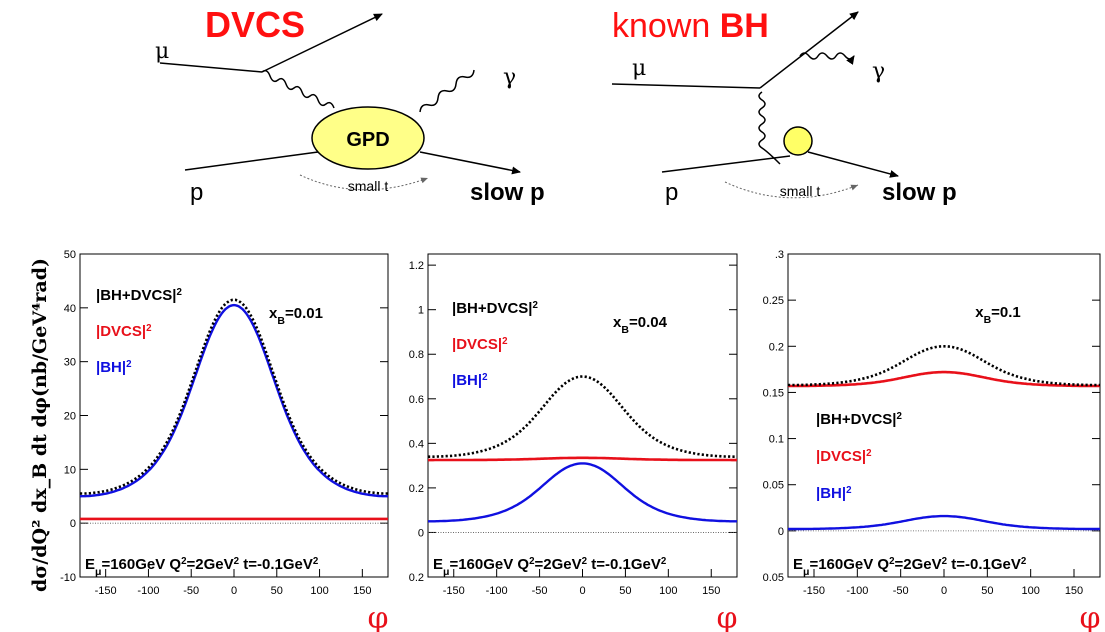 This screenshot has height=632, width=1105. I want to click on dvcs-diagram: DVCS μ γ GPD p slow p small t, so click(350, 105).